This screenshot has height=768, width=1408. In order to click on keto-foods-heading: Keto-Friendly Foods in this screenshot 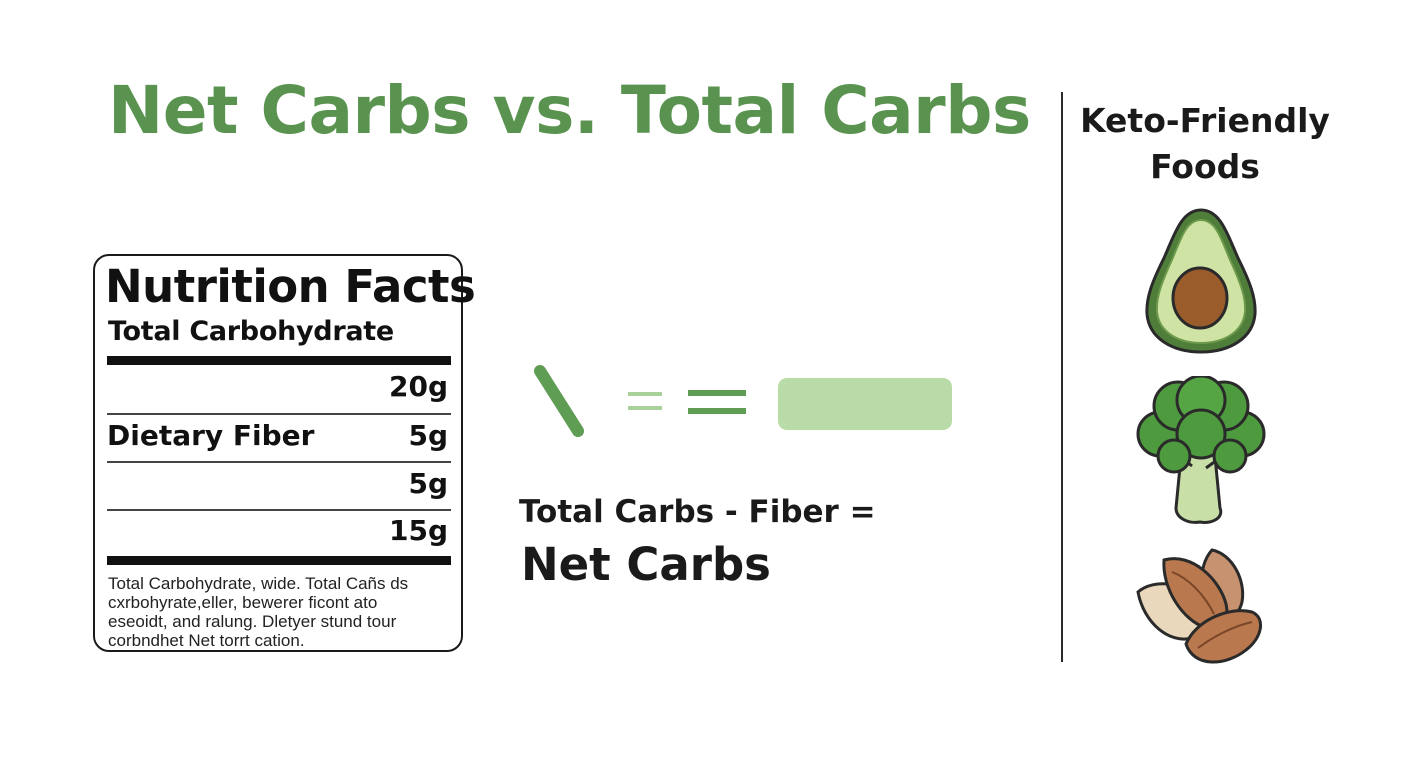, I will do `click(1205, 144)`.